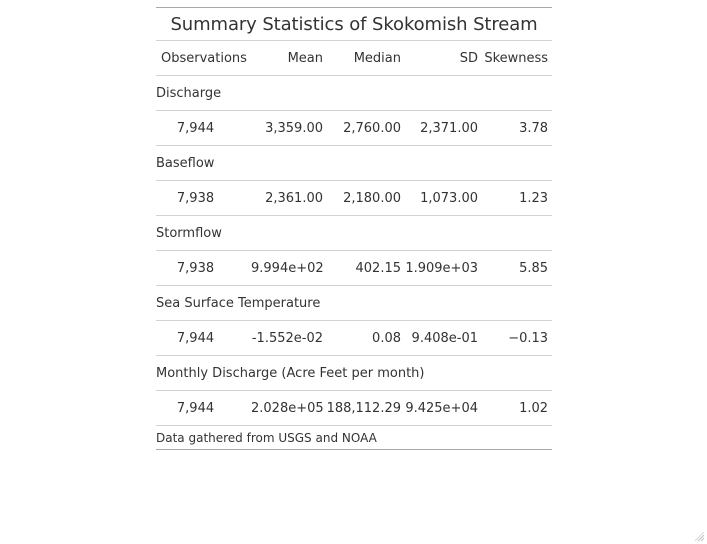 This screenshot has height=544, width=707. I want to click on column-header-mean: Mean, so click(287, 58).